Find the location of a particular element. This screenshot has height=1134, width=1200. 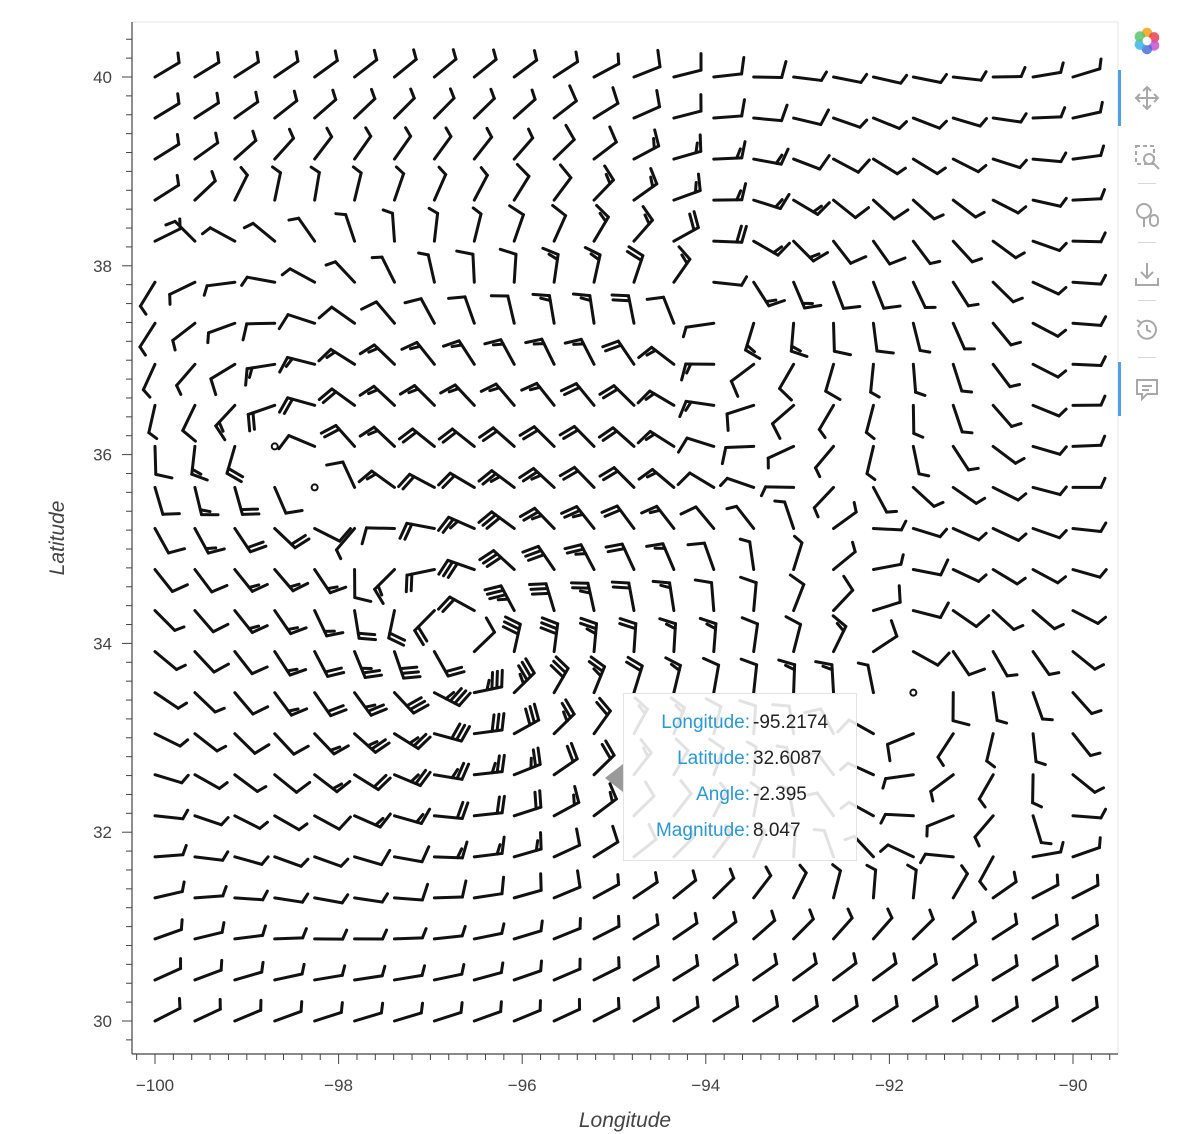

reset-icon is located at coordinates (1147, 330).